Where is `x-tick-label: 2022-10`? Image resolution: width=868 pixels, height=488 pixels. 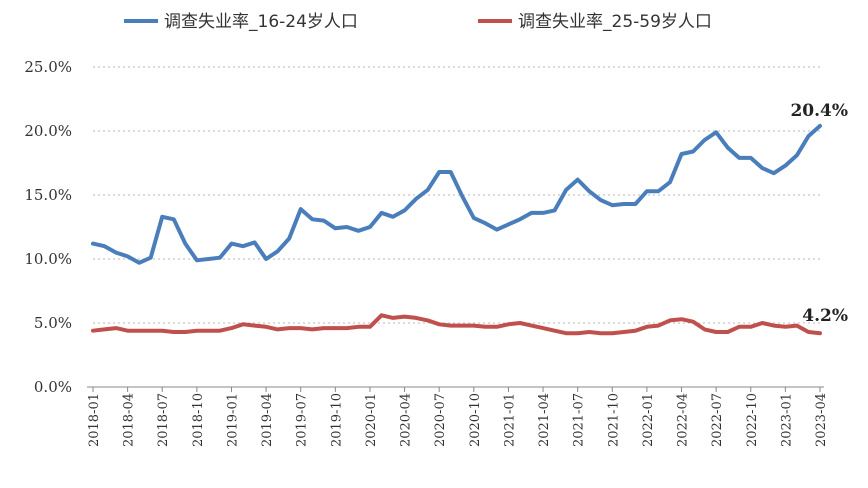
x-tick-label: 2022-10 is located at coordinates (752, 420).